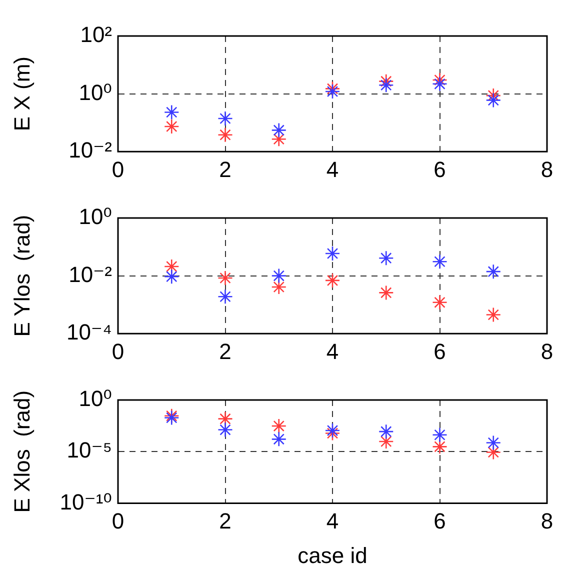 The image size is (561, 581). I want to click on x-axis-title: case id, so click(333, 555).